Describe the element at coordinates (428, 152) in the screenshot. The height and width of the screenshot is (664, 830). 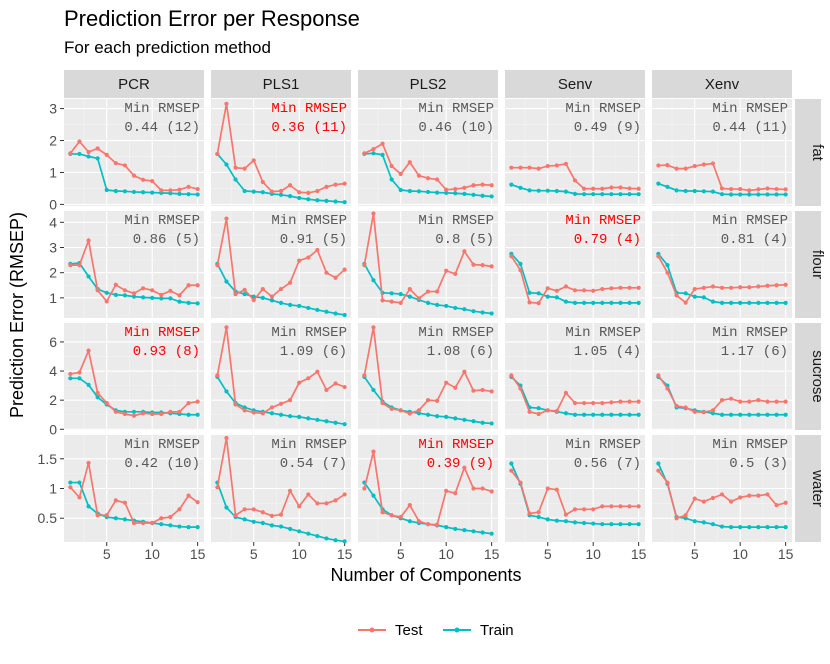
I see `panel-pls2-fat: Min RMSEP 0.46 (10)` at that location.